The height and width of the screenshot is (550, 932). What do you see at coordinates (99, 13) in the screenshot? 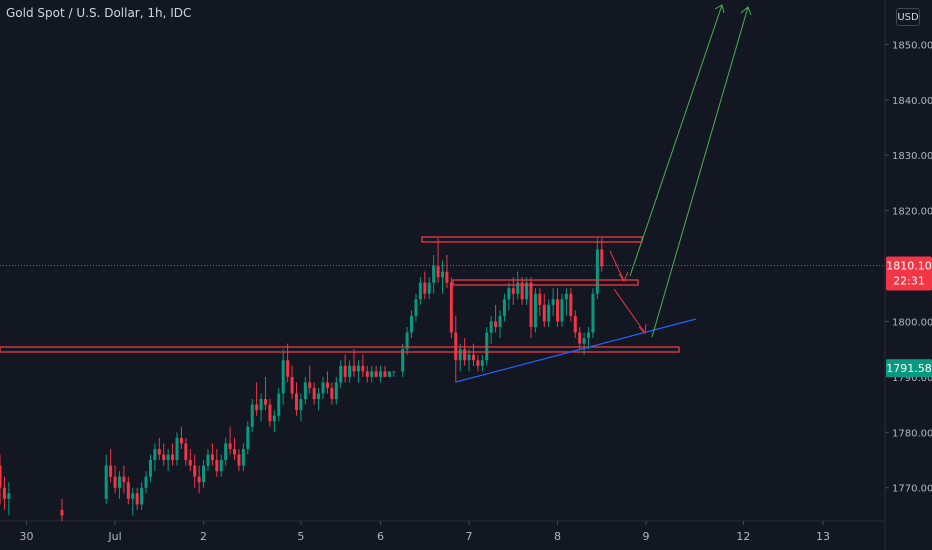
I see `symbol-title: Gold Spot / U.S. Dollar, 1h, IDC` at bounding box center [99, 13].